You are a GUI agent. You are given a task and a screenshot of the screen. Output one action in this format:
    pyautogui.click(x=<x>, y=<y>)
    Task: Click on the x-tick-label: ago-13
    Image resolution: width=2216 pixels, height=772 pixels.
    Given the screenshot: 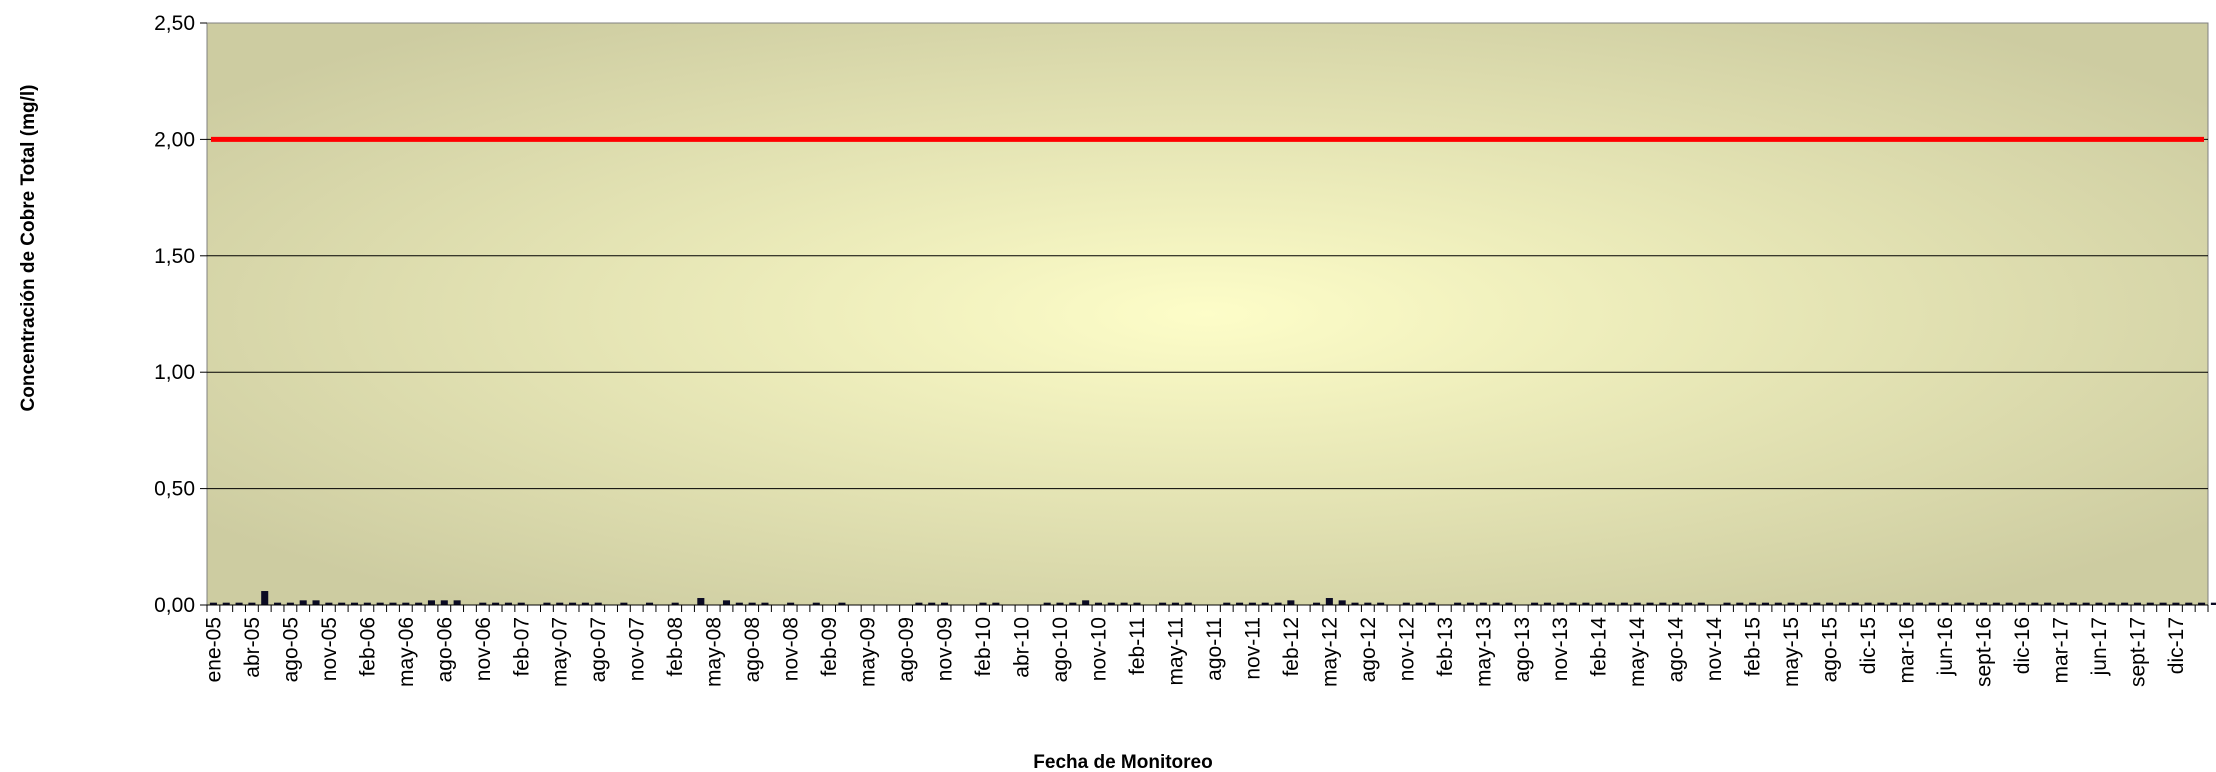 What is the action you would take?
    pyautogui.click(x=1522, y=649)
    